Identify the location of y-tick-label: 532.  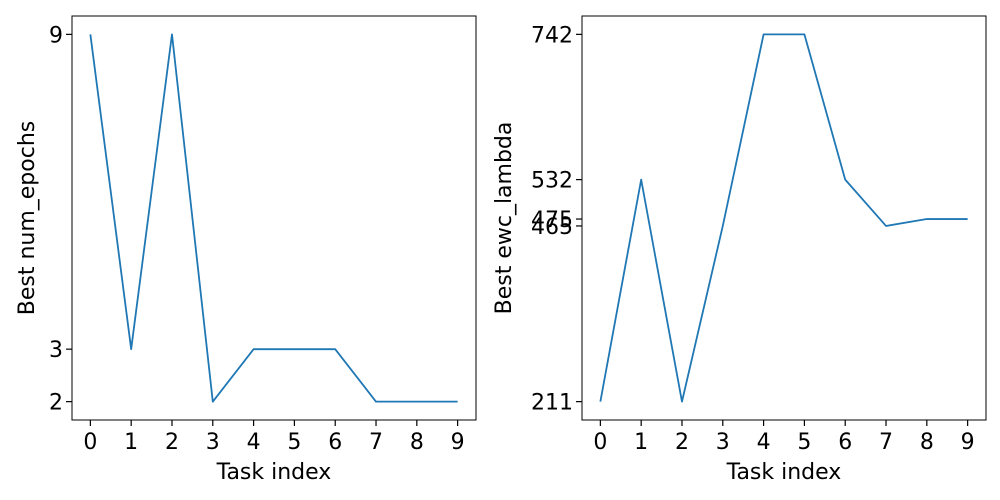
(552, 181).